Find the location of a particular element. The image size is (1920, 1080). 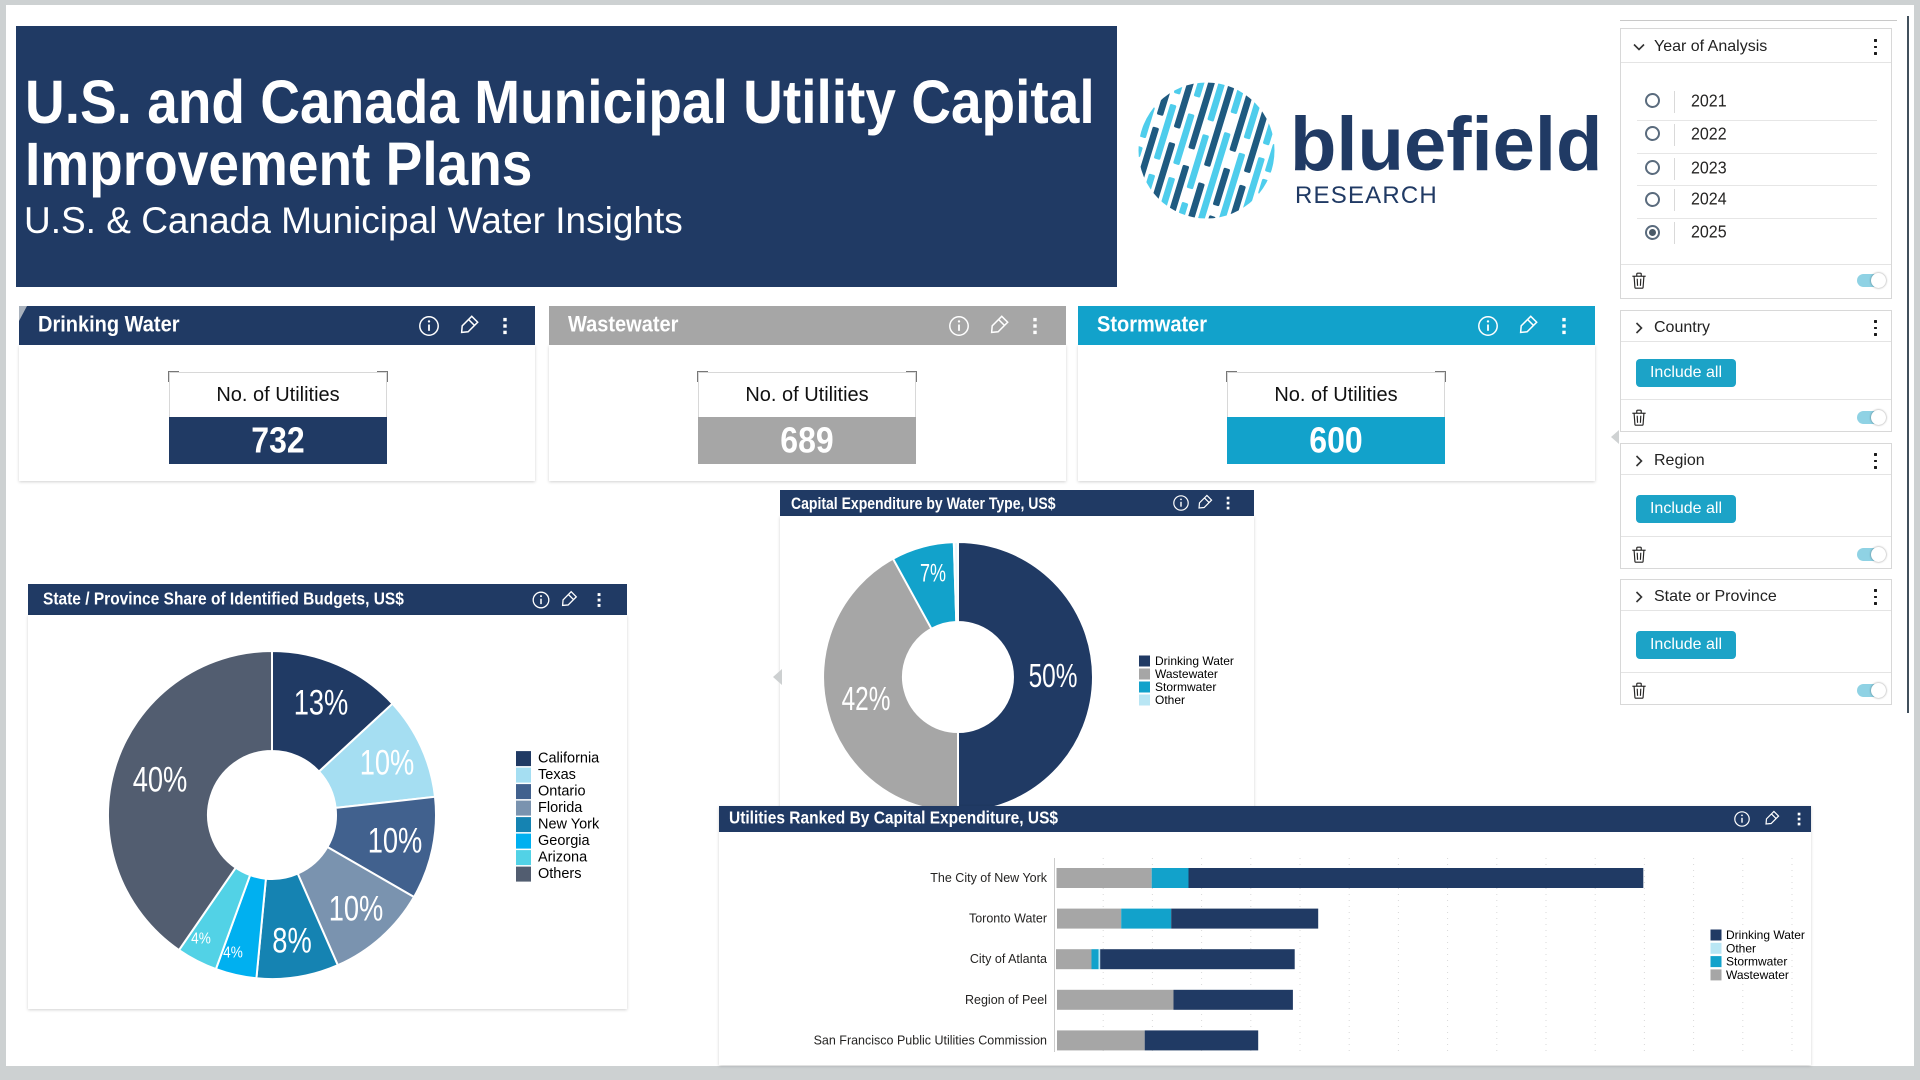

svg-text: Region of Peel is located at coordinates (1006, 1000).